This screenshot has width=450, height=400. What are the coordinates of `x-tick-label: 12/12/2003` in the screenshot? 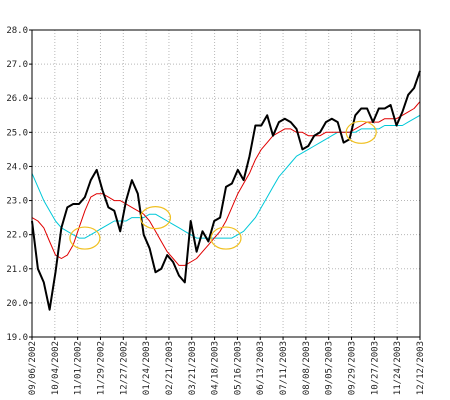 It's located at (421, 368).